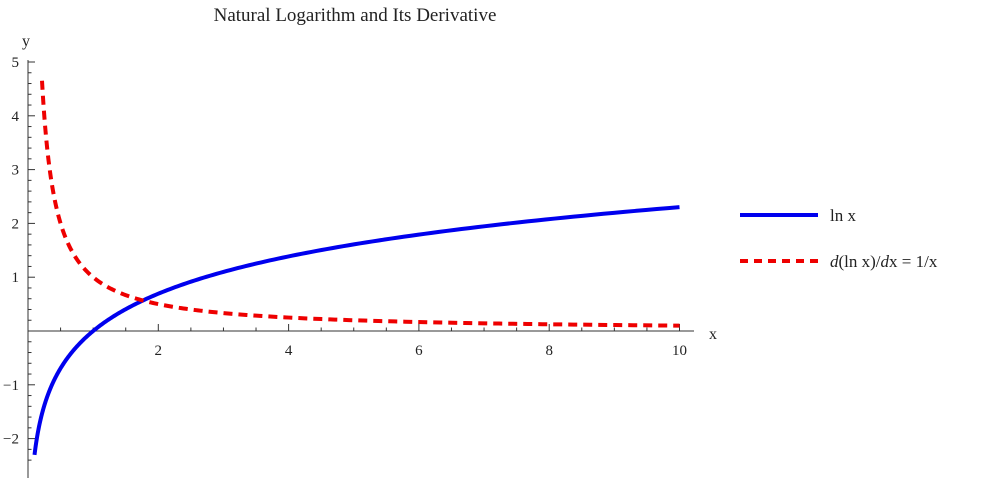  Describe the element at coordinates (289, 351) in the screenshot. I see `x-tick-label: 4` at that location.